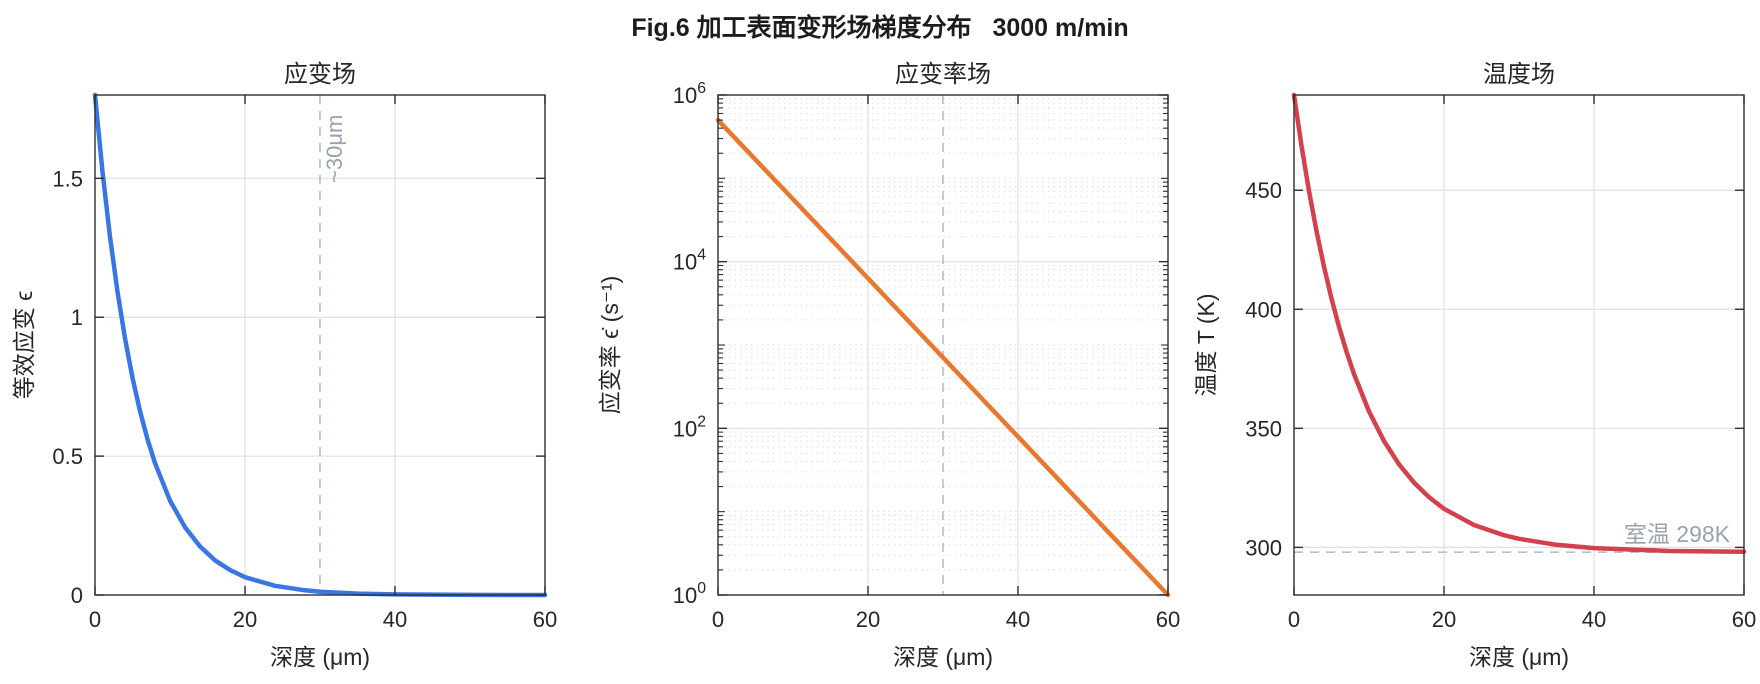 The width and height of the screenshot is (1760, 684). What do you see at coordinates (1206, 344) in the screenshot?
I see `y-axis-label: 温度 T (K)` at bounding box center [1206, 344].